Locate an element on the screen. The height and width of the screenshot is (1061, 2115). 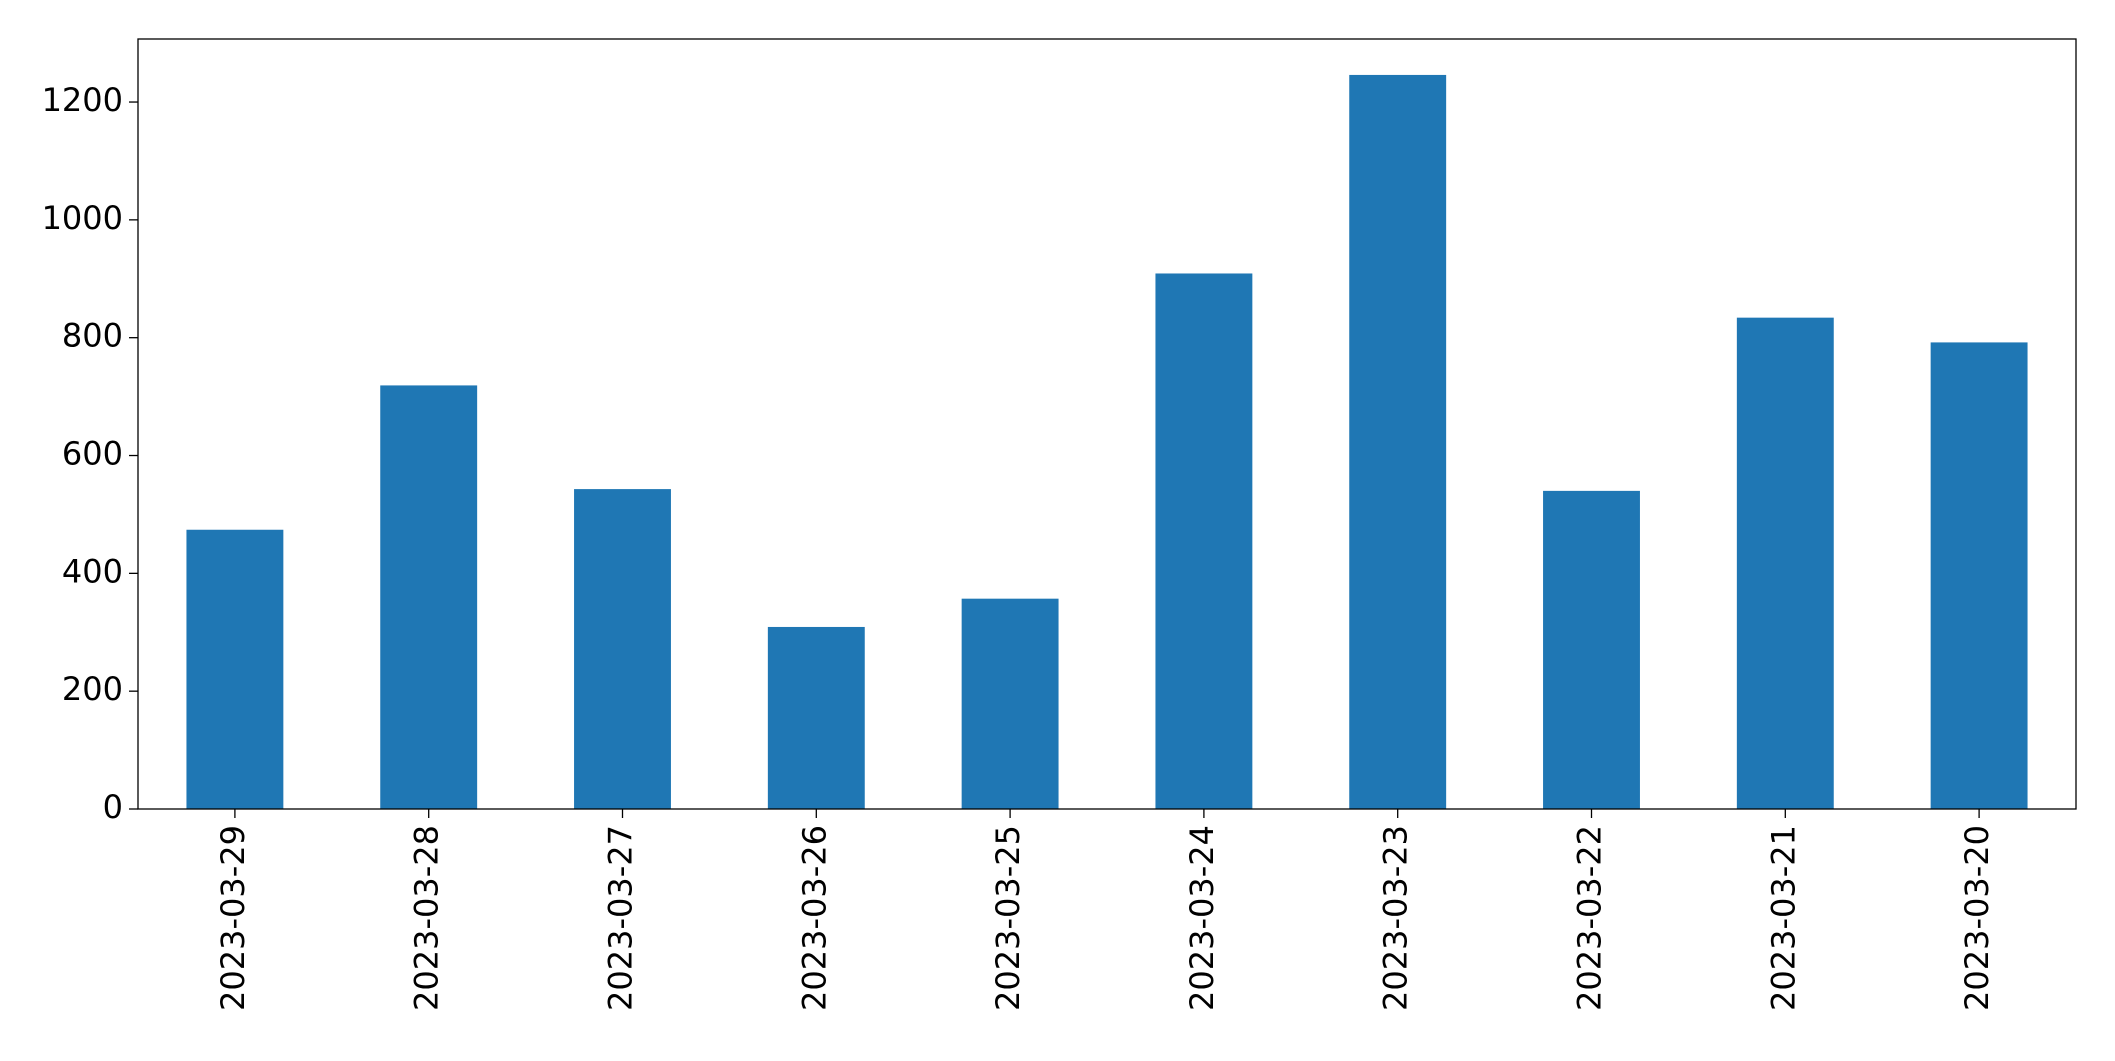
x-tick-label: 2023-03-27 is located at coordinates (621, 918).